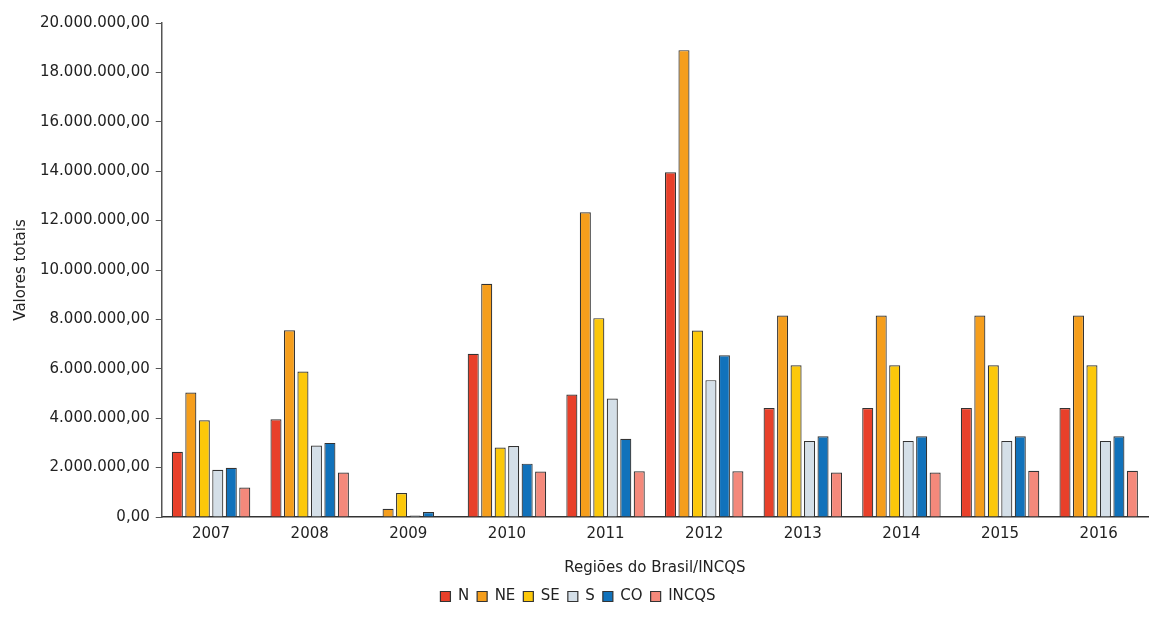  I want to click on x-tick-label: 2007, so click(211, 532).